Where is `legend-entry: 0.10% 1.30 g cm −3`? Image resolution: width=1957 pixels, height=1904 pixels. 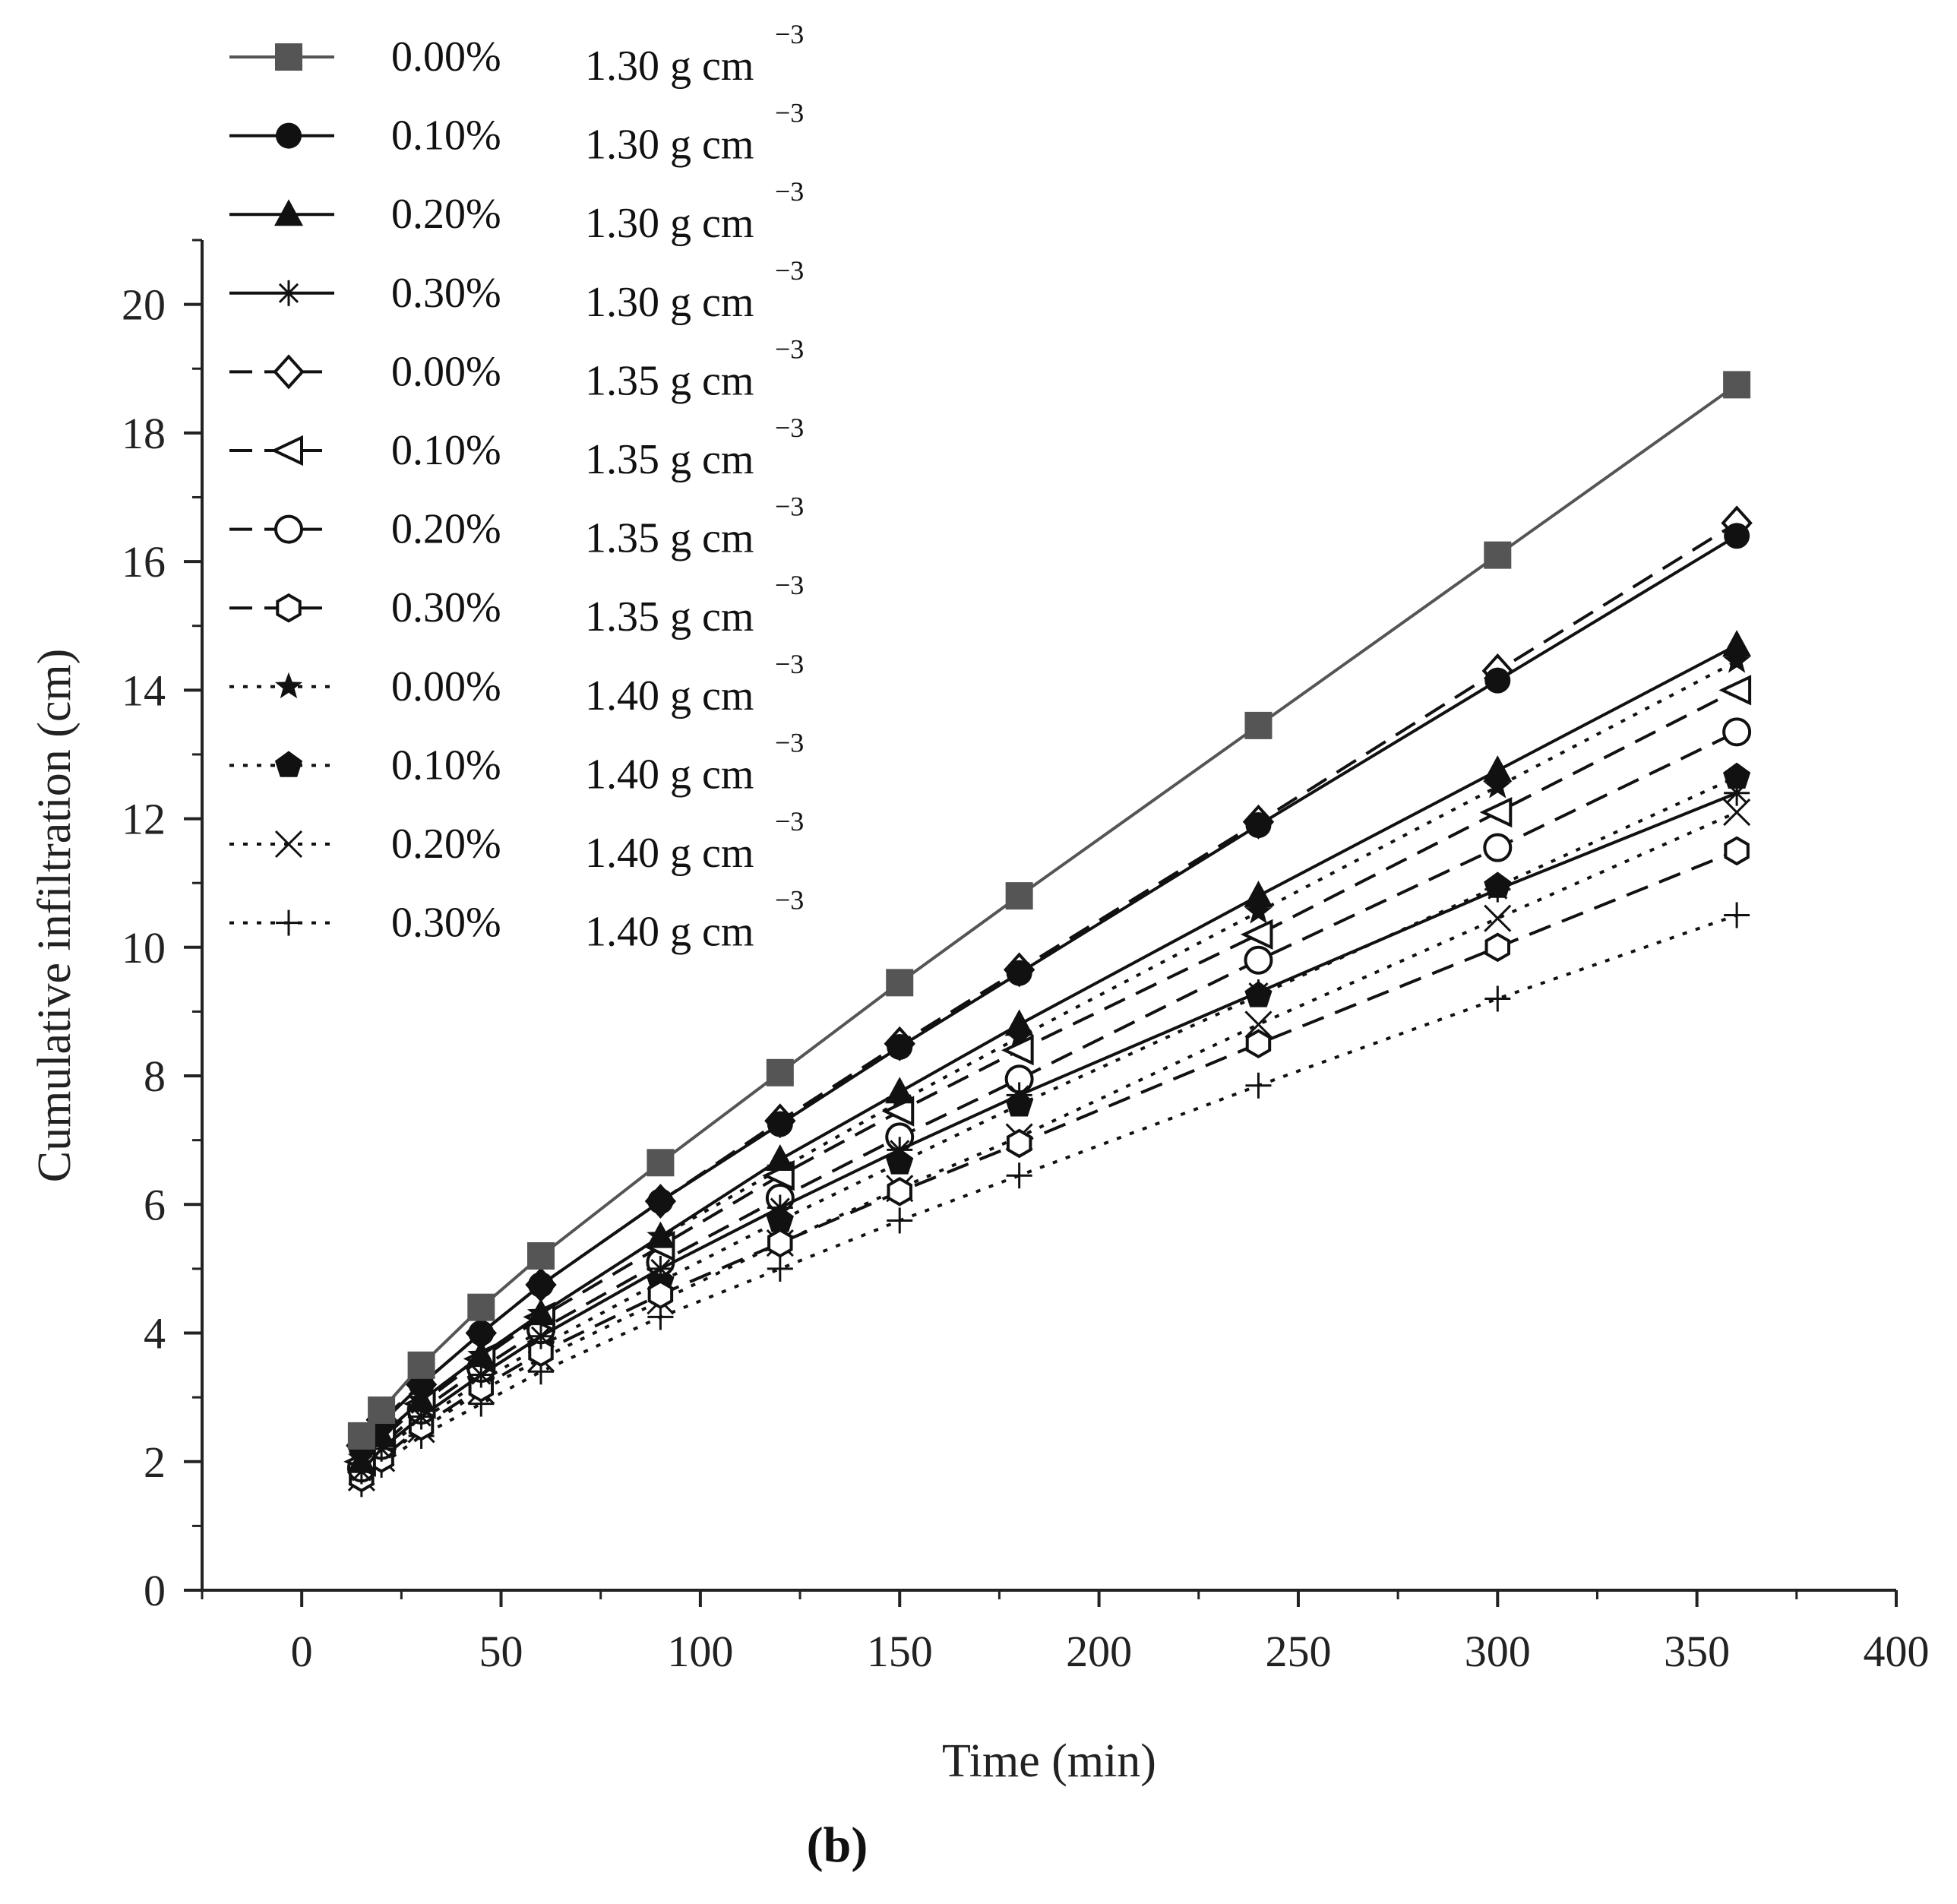 legend-entry: 0.10% 1.30 g cm −3 is located at coordinates (516, 133).